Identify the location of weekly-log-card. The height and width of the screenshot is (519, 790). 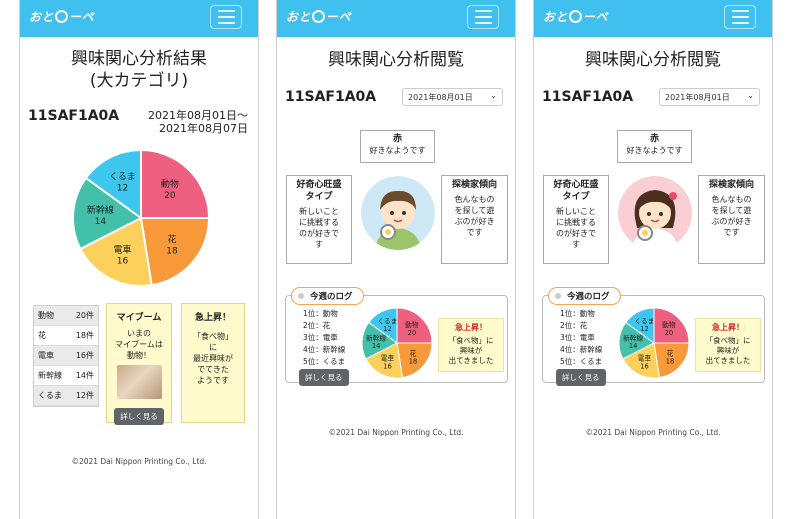
(396, 339).